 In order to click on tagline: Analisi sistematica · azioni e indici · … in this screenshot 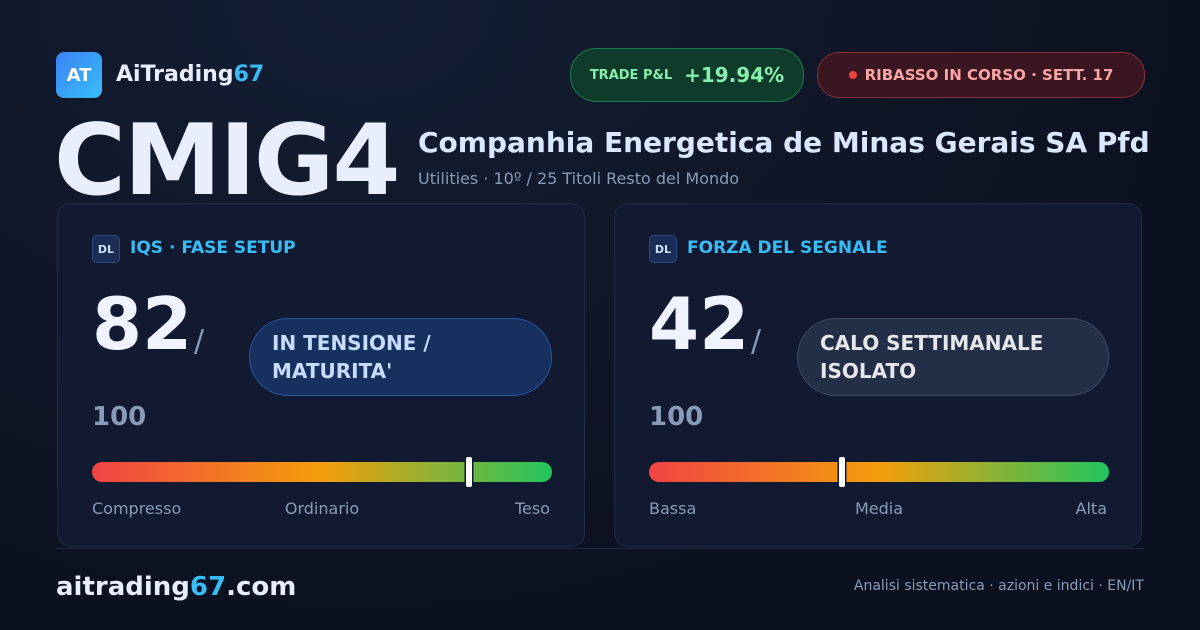, I will do `click(998, 586)`.